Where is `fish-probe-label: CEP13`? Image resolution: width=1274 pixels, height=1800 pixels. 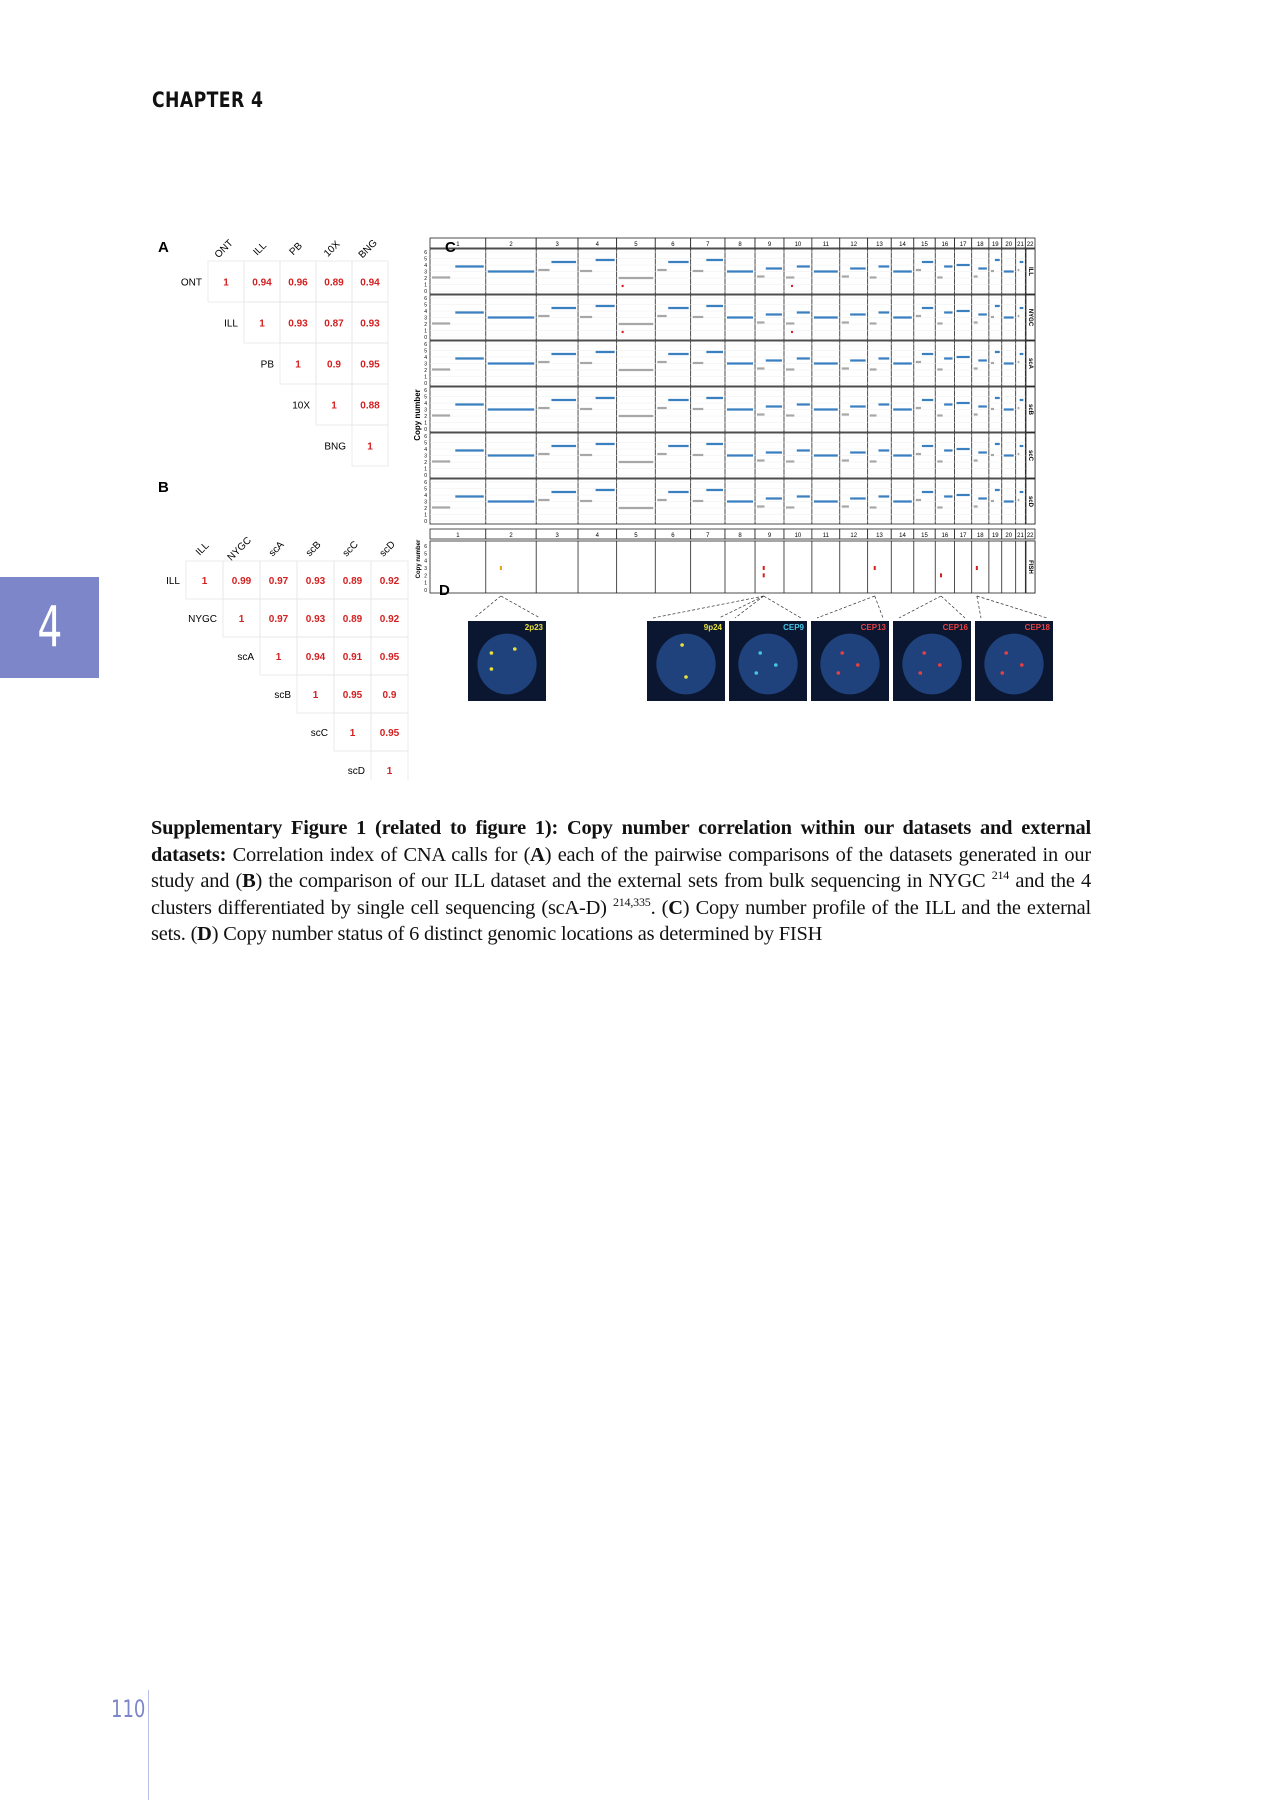
fish-probe-label: CEP13 is located at coordinates (874, 627).